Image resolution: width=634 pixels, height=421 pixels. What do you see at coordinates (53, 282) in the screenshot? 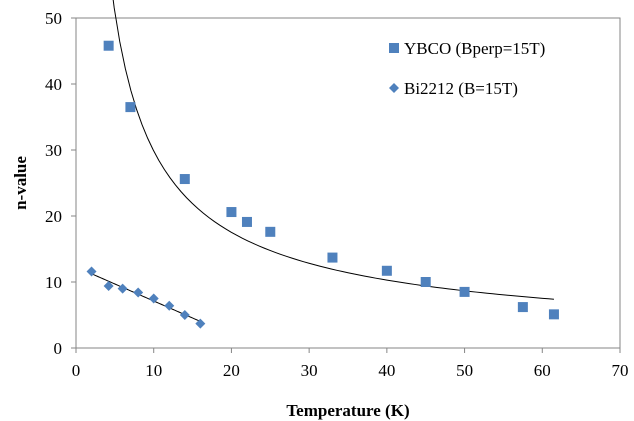
I see `y-tick-label: 10` at bounding box center [53, 282].